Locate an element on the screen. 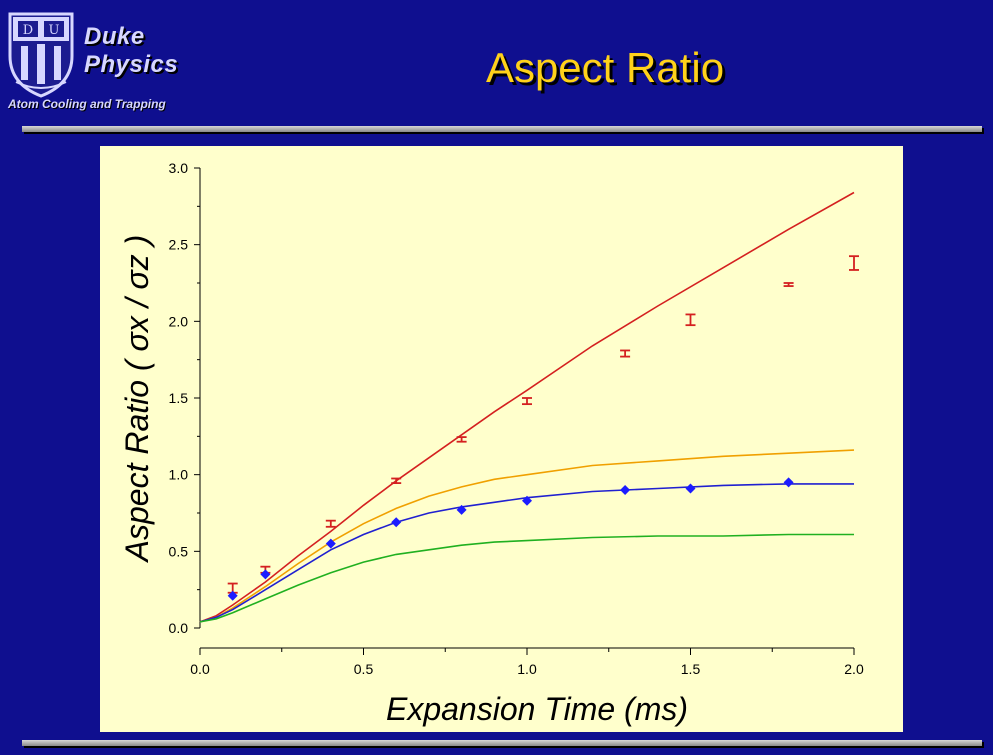 The width and height of the screenshot is (993, 755). footer-divider is located at coordinates (502, 743).